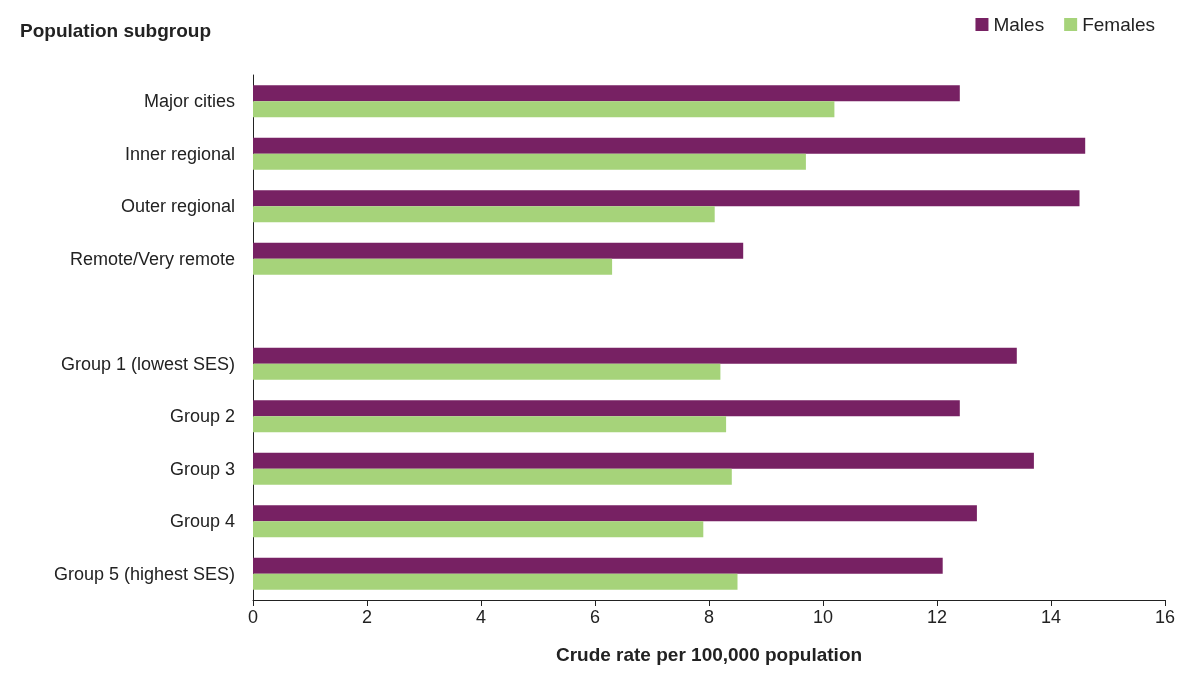 The image size is (1180, 678). I want to click on y-axis-title: Population subgroup, so click(116, 30).